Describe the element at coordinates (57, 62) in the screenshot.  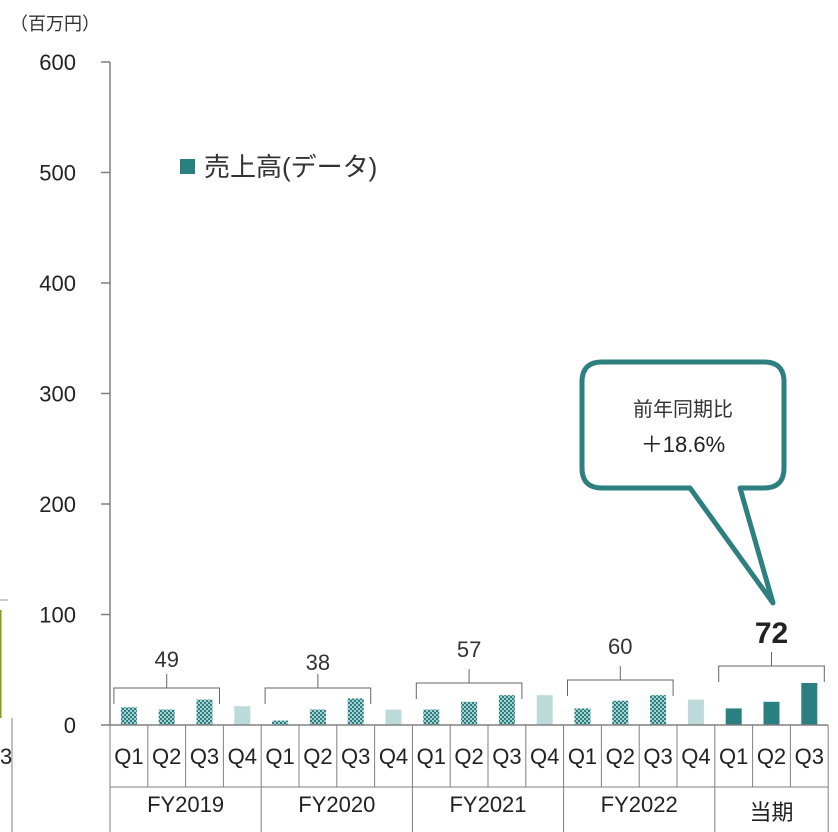
I see `y-tick-label: 600` at that location.